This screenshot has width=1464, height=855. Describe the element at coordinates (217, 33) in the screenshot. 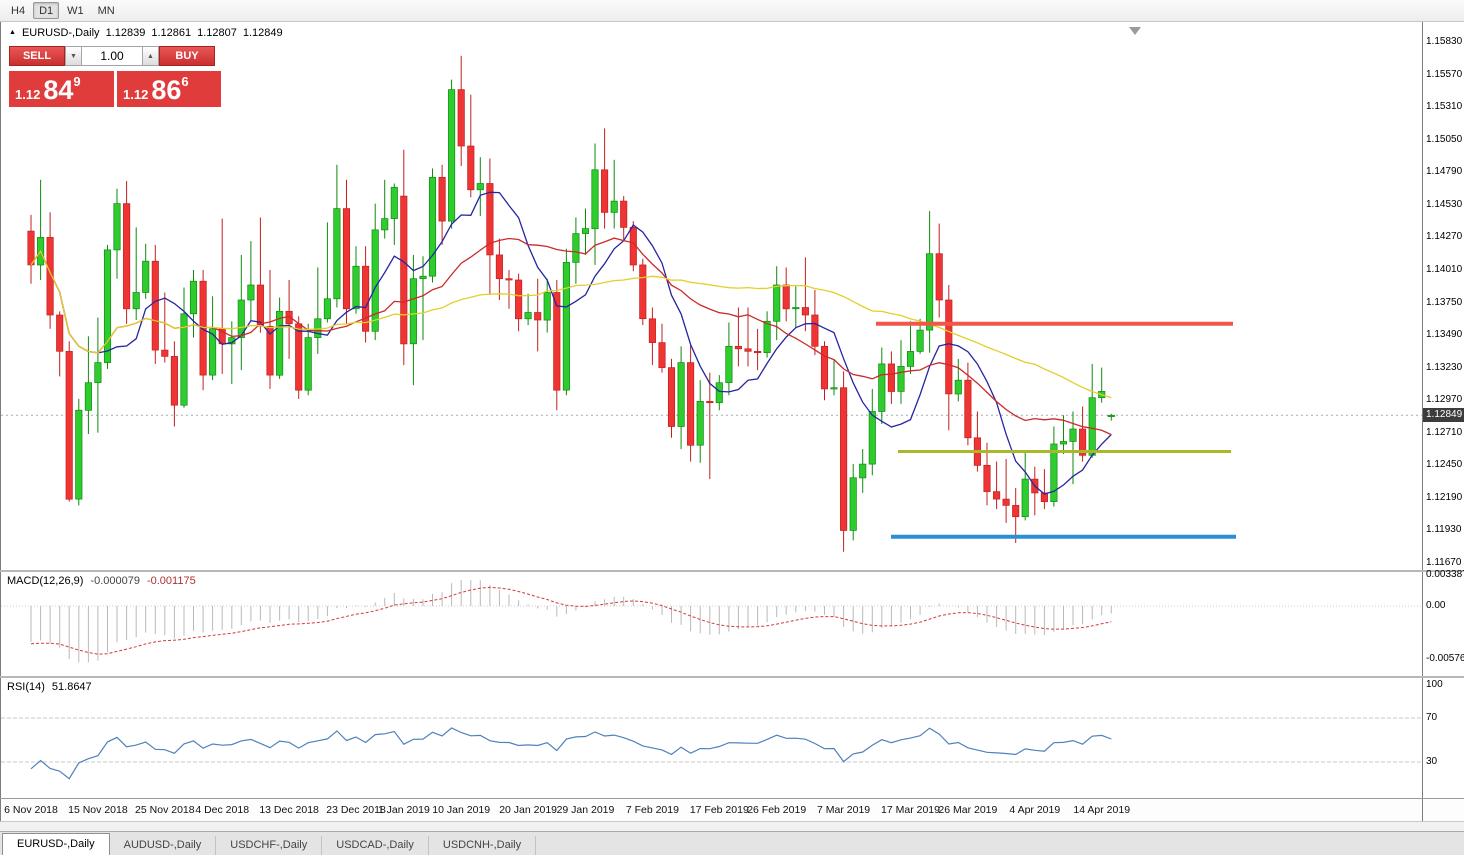

I see `chart-low-value: 1.12807` at that location.